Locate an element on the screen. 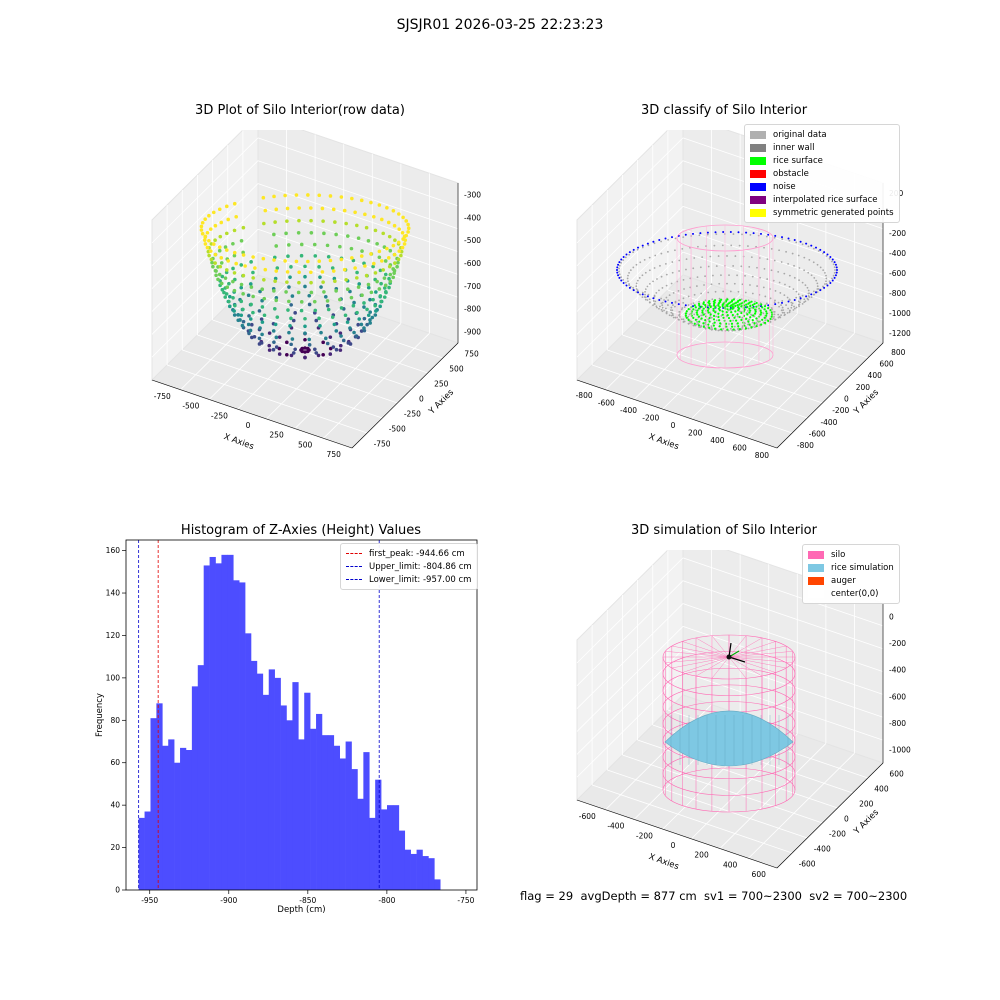  y-tick-label: -600 is located at coordinates (817, 434).